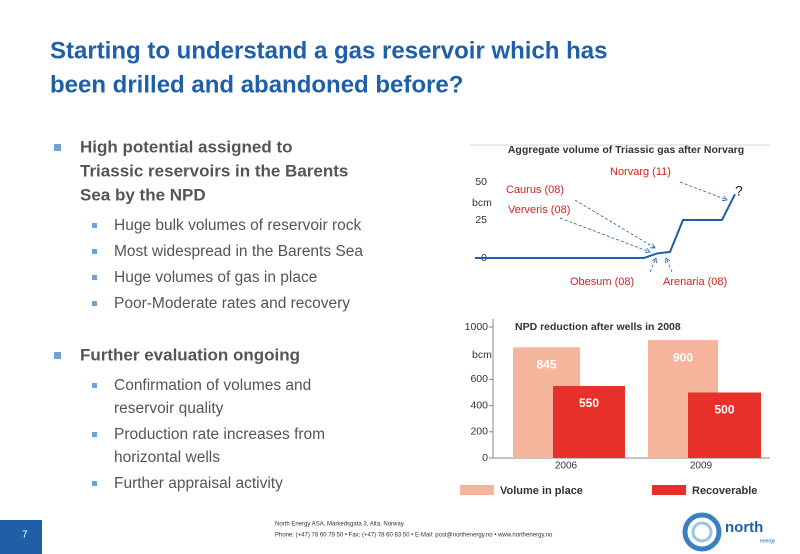  I want to click on legend-label: Volume in place, so click(541, 491).